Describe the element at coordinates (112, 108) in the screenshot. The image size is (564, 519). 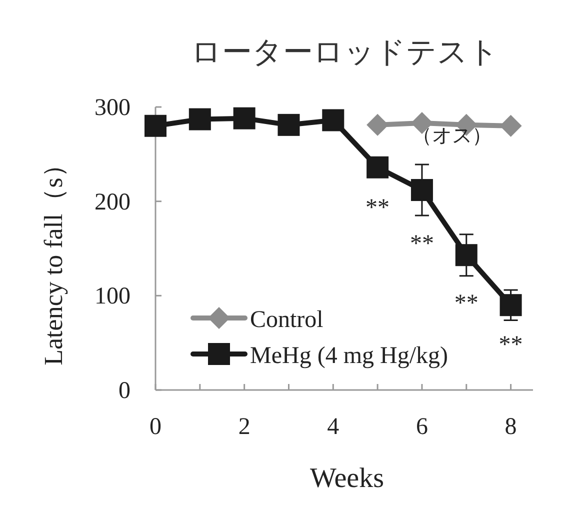
I see `y-tick-label: 300` at that location.